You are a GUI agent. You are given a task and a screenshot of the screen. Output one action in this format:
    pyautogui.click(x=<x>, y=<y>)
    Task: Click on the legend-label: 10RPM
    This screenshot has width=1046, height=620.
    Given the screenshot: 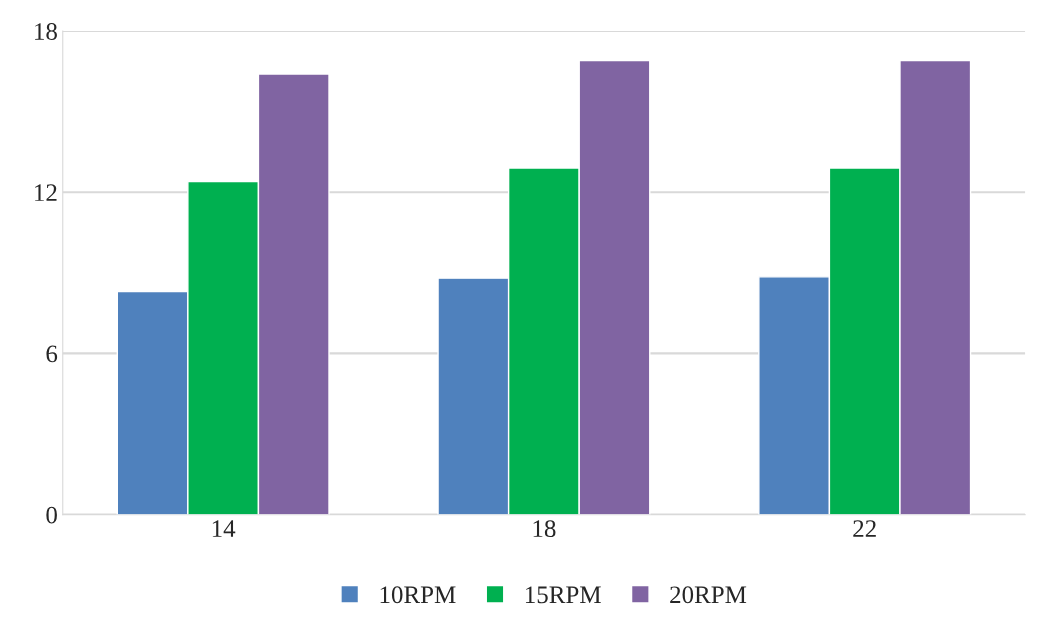 What is the action you would take?
    pyautogui.click(x=418, y=595)
    